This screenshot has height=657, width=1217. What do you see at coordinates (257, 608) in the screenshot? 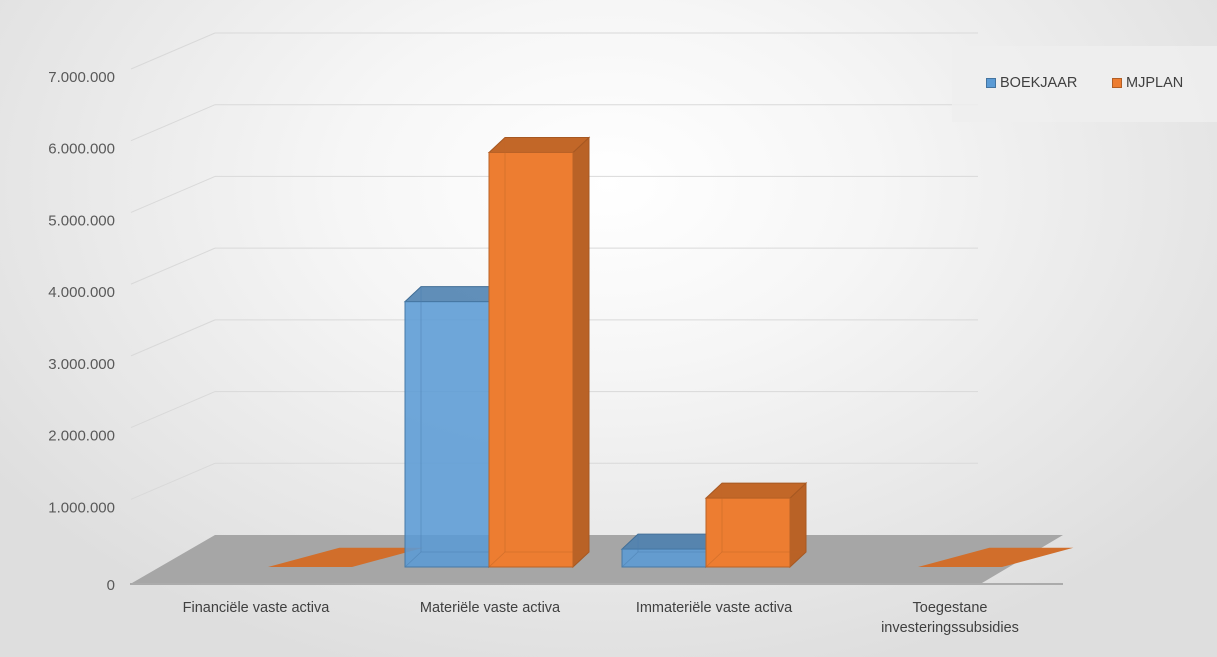
I see `x-category-label: Financiële vaste activa` at bounding box center [257, 608].